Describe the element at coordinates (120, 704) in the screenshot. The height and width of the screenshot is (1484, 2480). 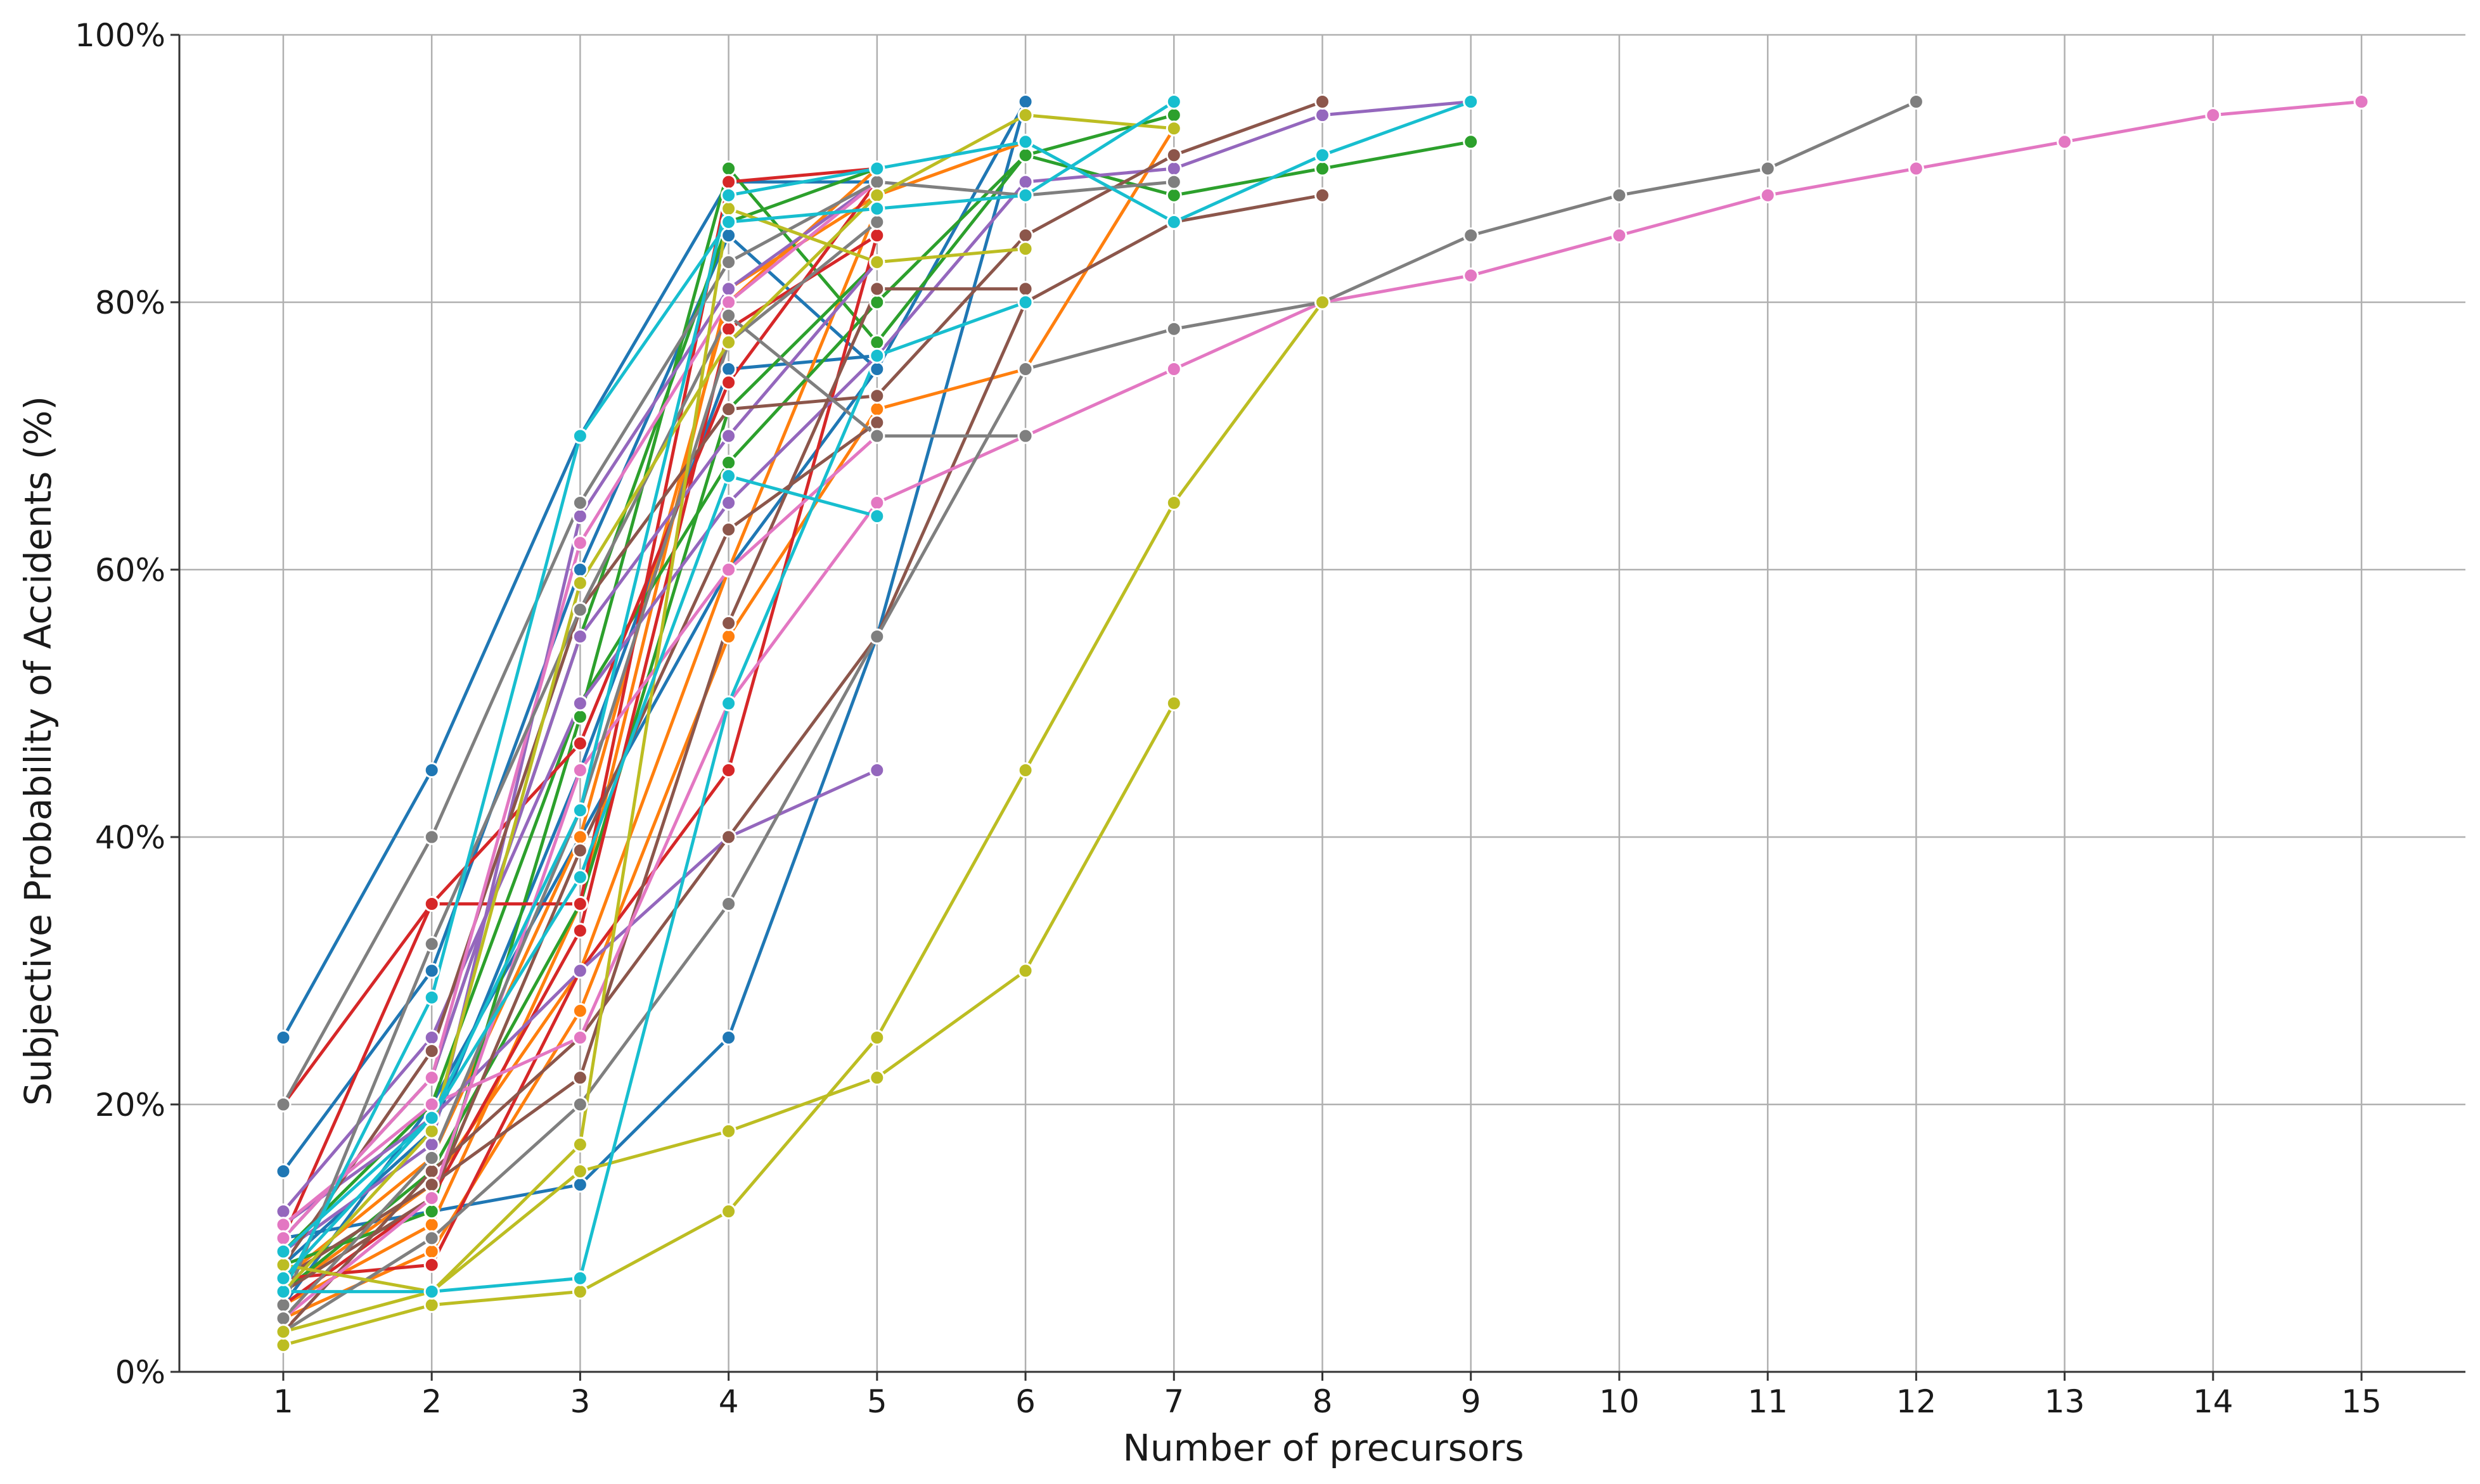
I see `y-tick-labels: 0% 20% 40% 60% 80% 100%` at that location.